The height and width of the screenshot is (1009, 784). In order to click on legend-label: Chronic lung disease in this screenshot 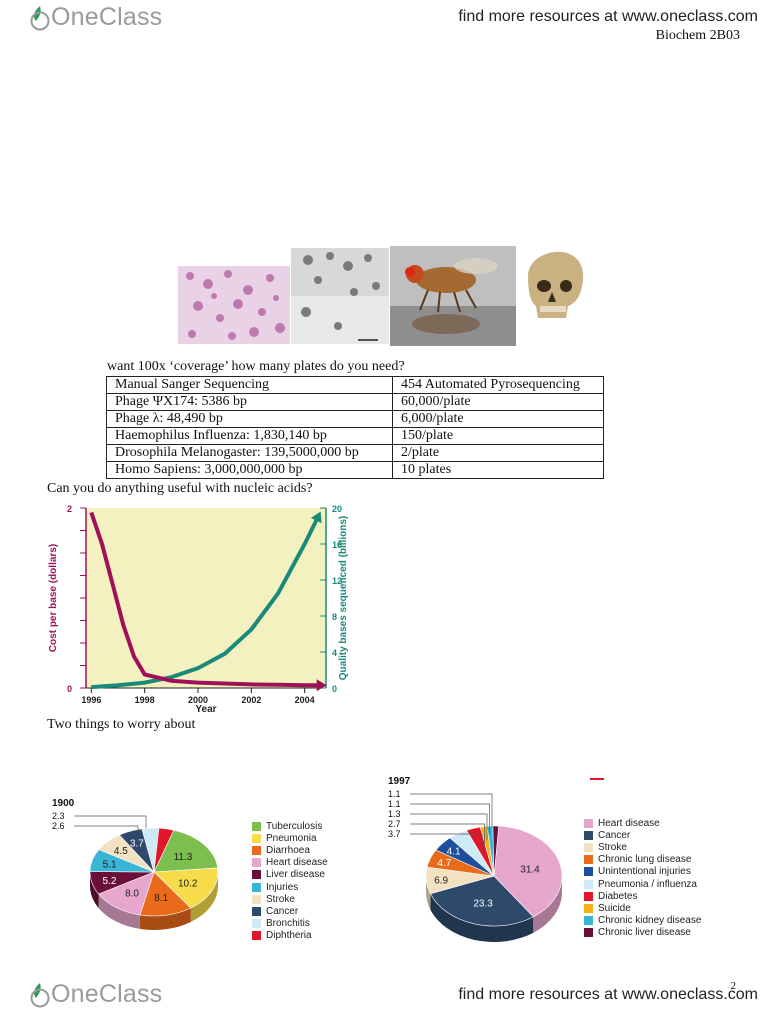, I will do `click(645, 860)`.